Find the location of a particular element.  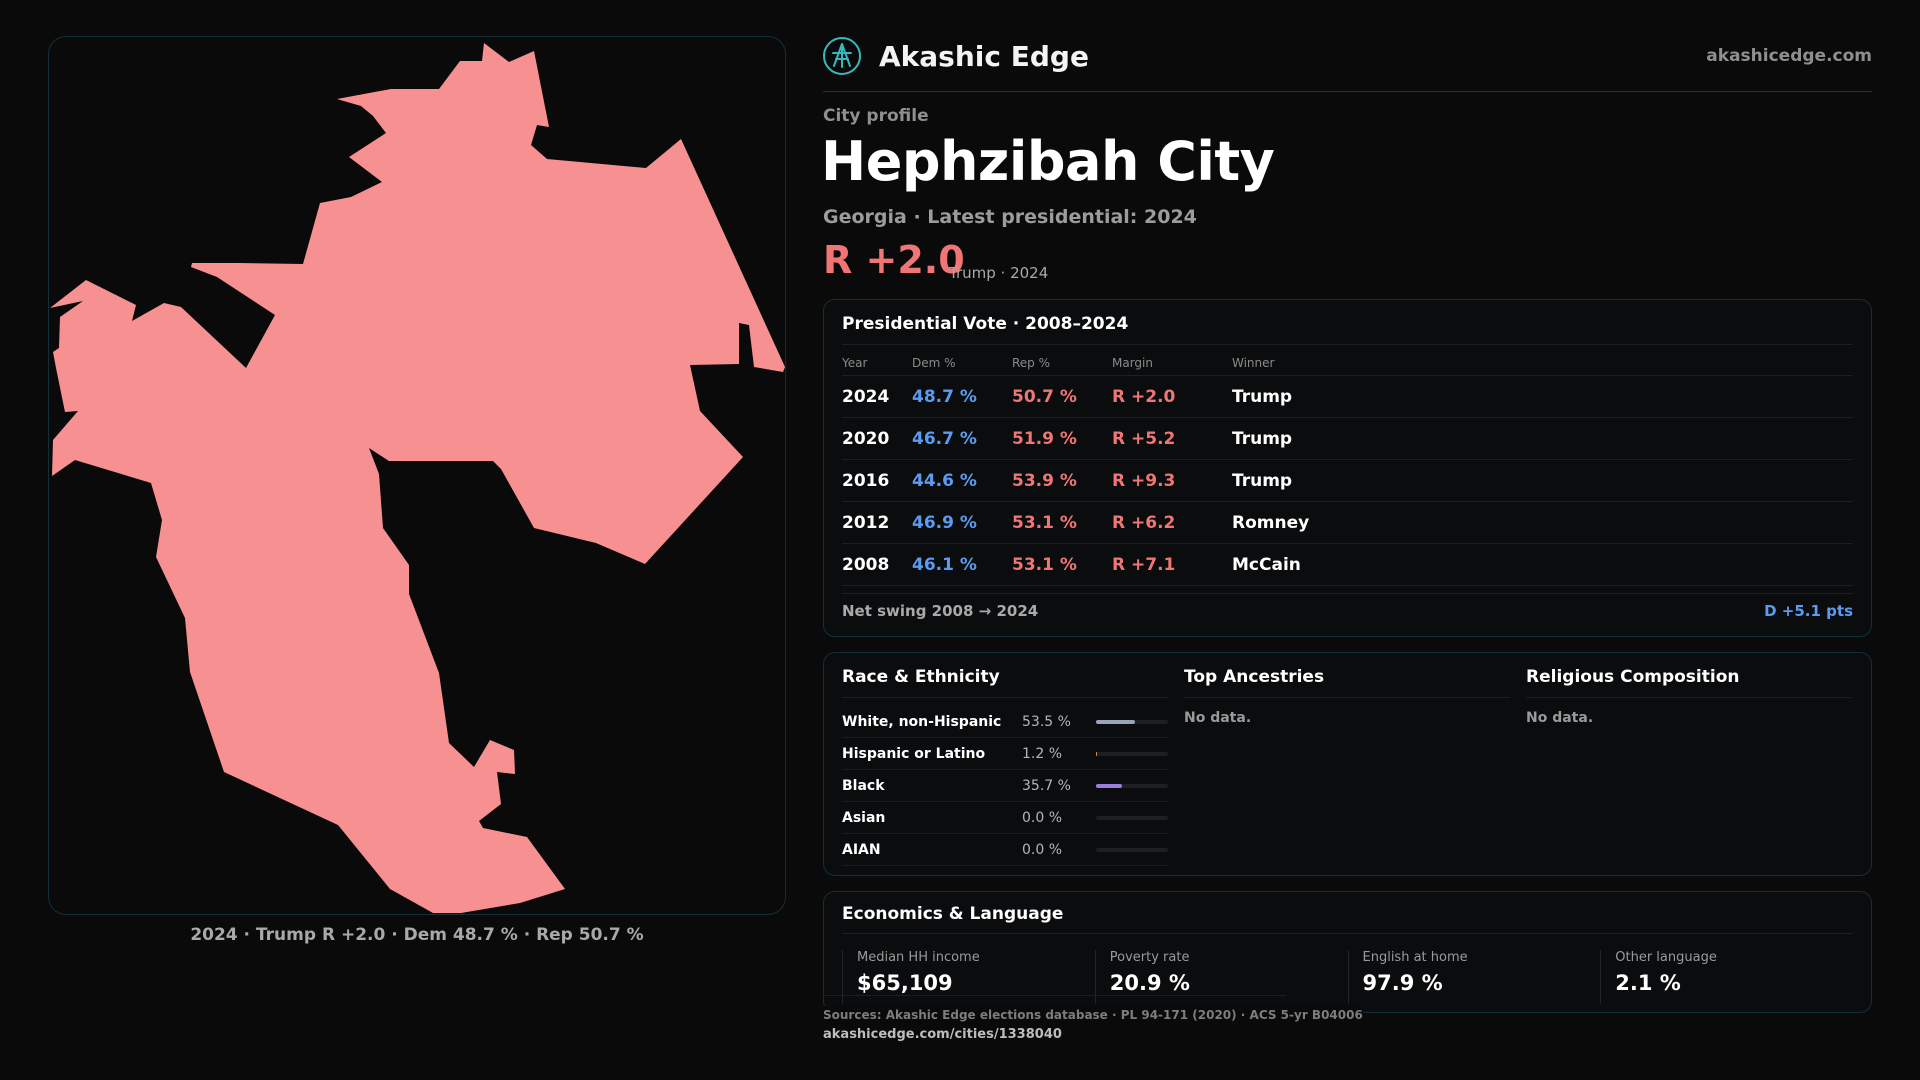

race-row: Asian 0.0 % is located at coordinates (1005, 818).